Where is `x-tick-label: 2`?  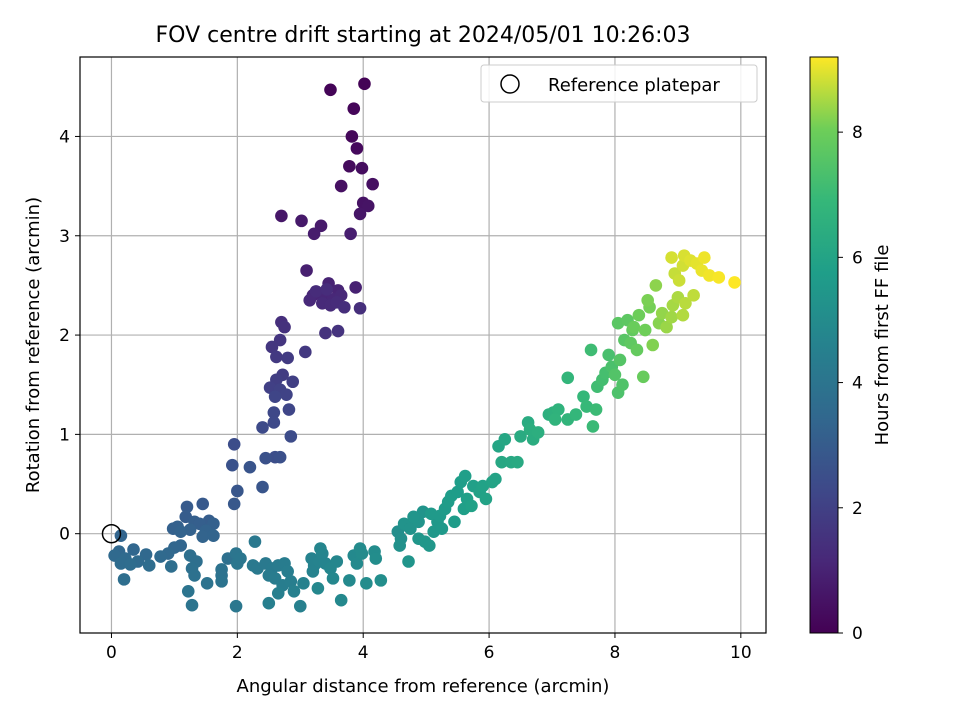
x-tick-label: 2 is located at coordinates (237, 653).